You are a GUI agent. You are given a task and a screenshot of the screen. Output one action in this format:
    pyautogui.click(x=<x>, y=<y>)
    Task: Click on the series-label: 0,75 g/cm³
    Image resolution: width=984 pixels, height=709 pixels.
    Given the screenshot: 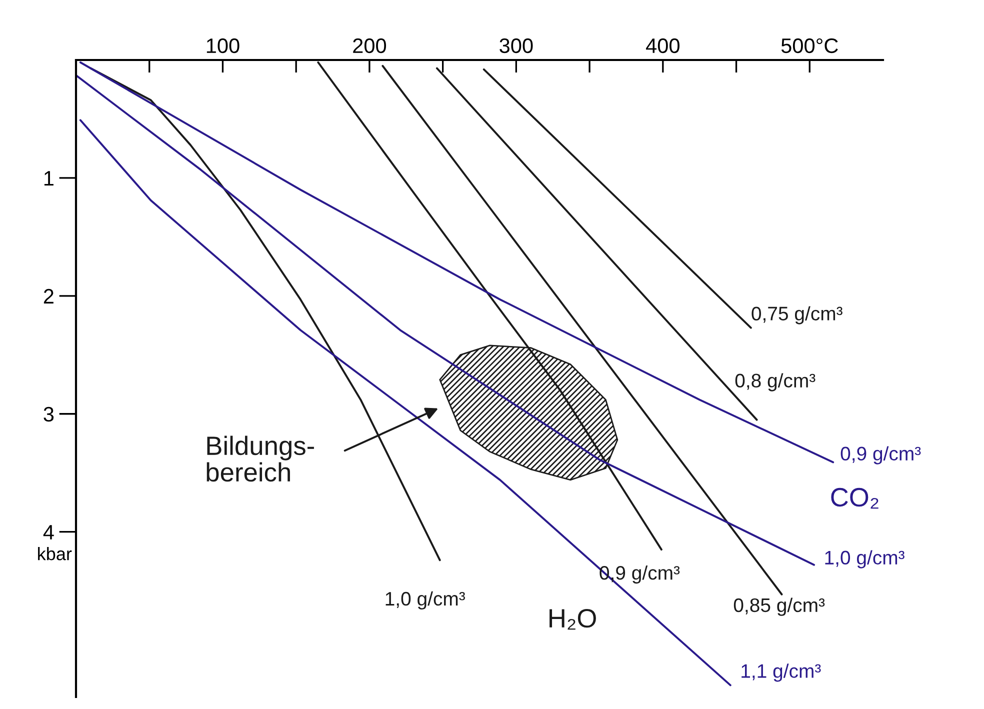 What is the action you would take?
    pyautogui.click(x=797, y=315)
    